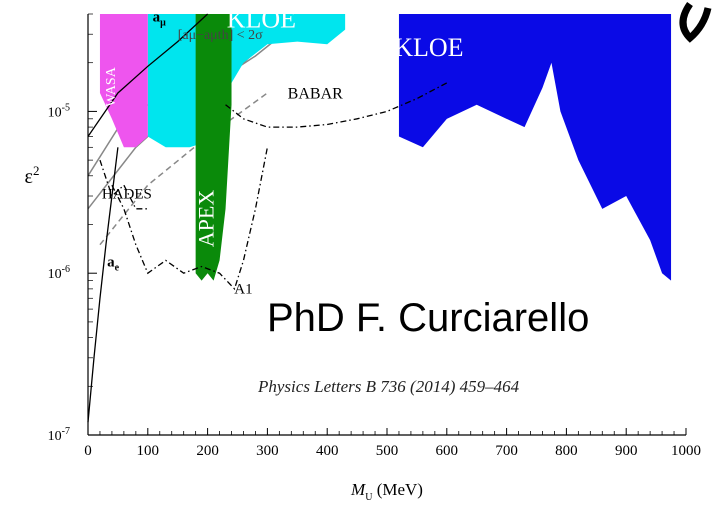  Describe the element at coordinates (686, 451) in the screenshot. I see `x-tick-label: 1000` at that location.